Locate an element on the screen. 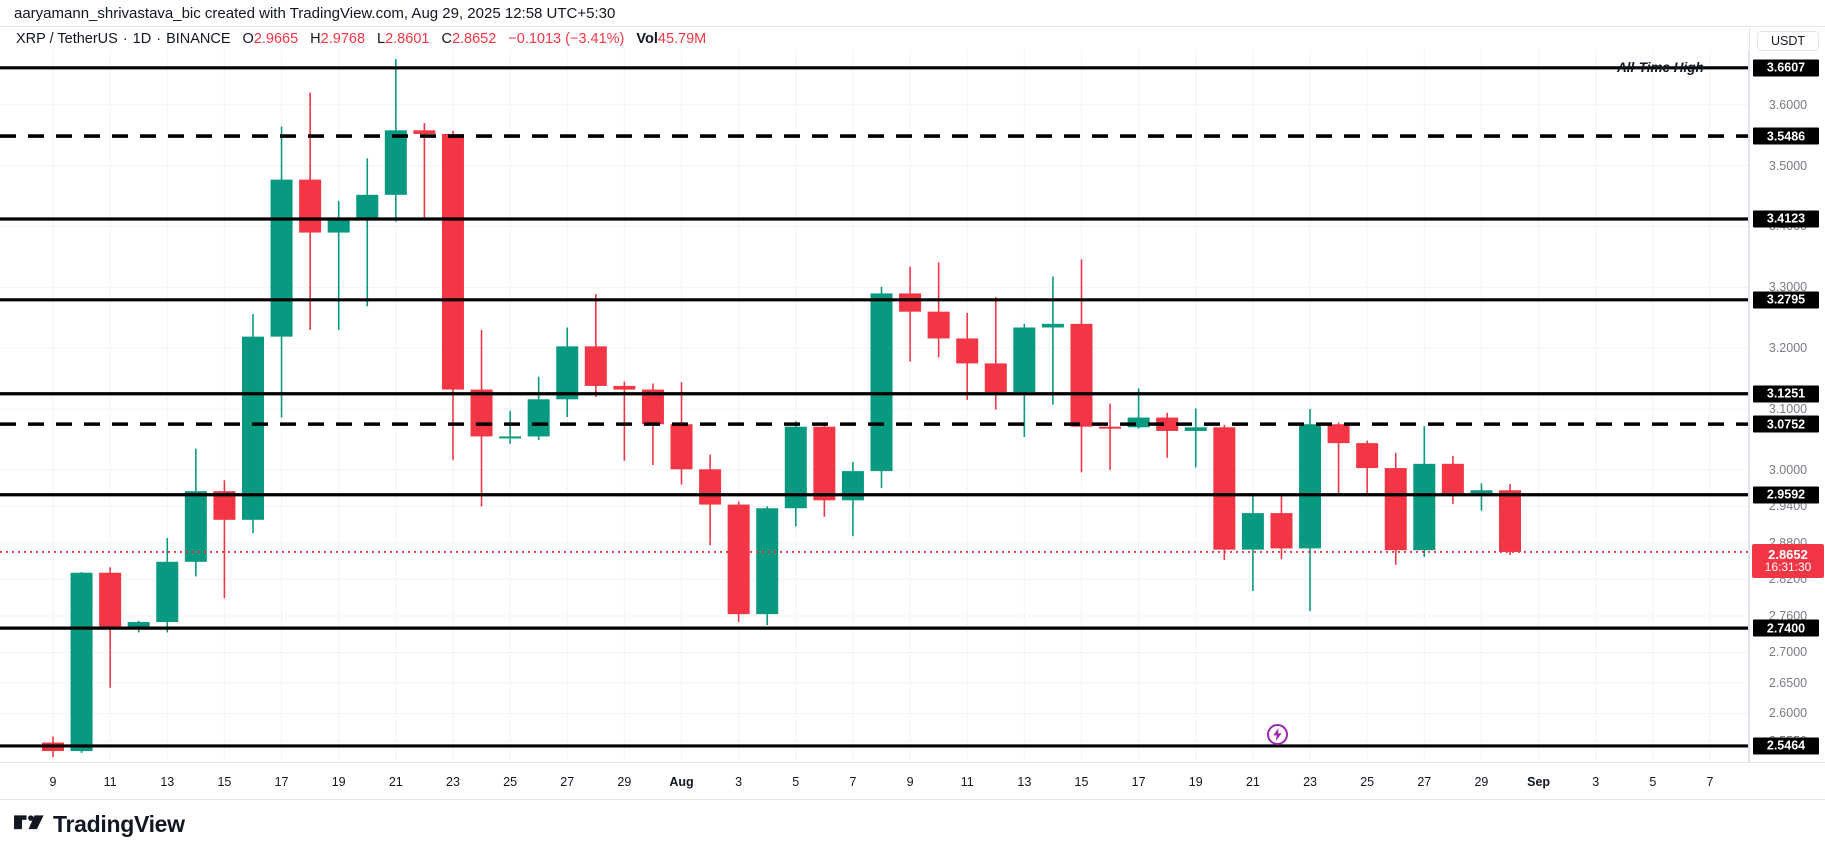  time-tick-label: 21 is located at coordinates (395, 782).